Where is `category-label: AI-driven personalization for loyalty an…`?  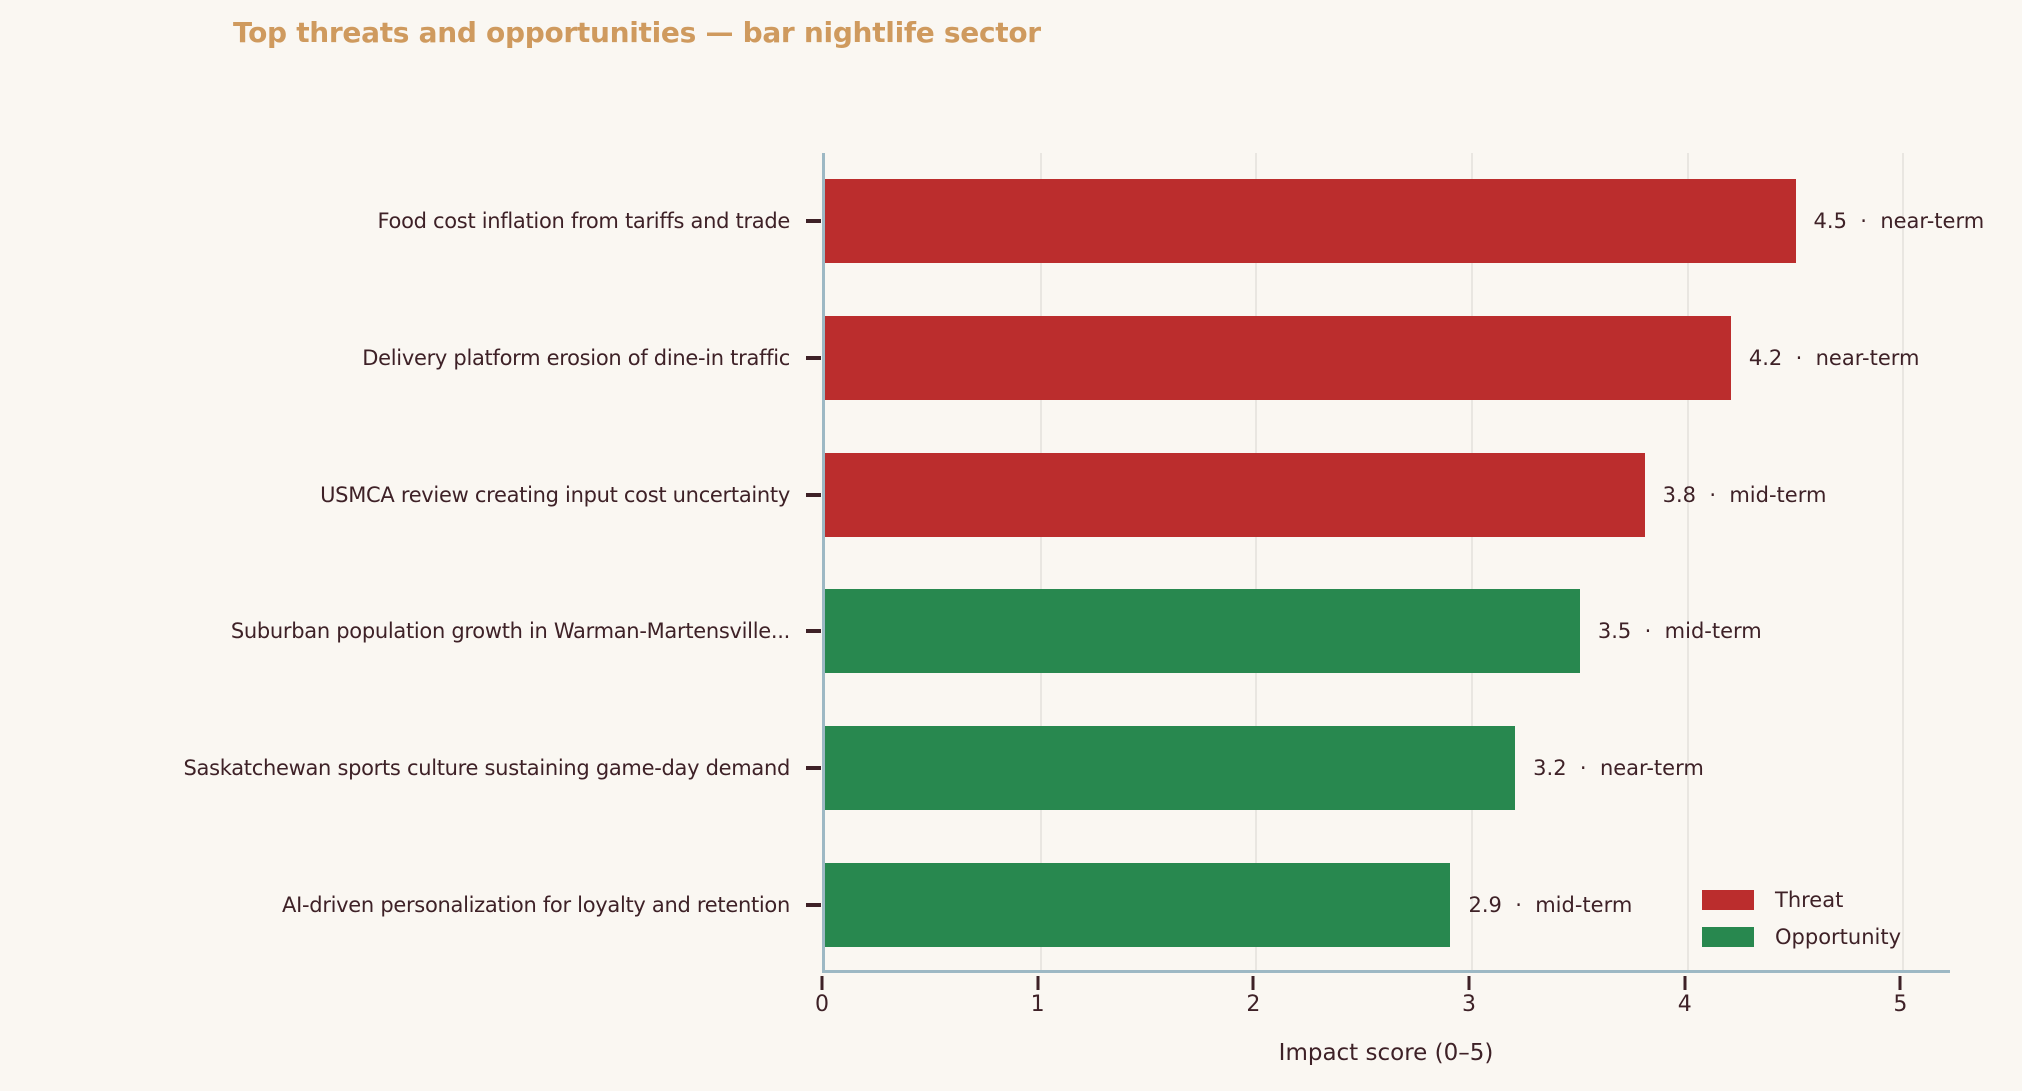 category-label: AI-driven personalization for loyalty an… is located at coordinates (536, 904).